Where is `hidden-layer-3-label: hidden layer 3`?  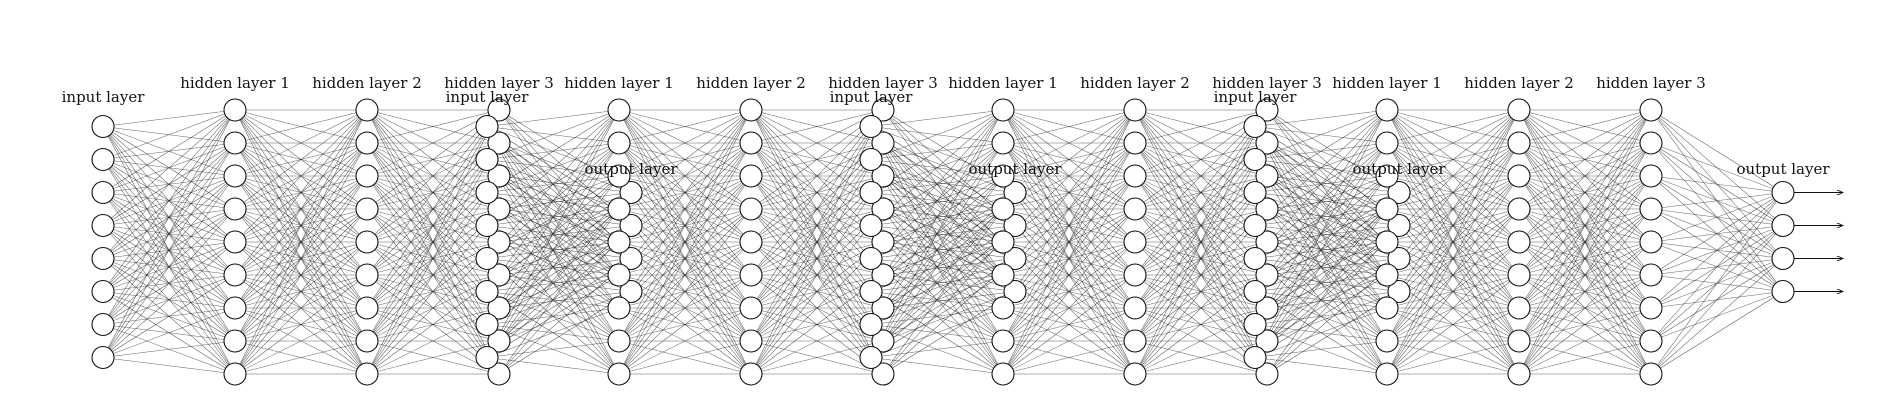
hidden-layer-3-label: hidden layer 3 is located at coordinates (883, 83).